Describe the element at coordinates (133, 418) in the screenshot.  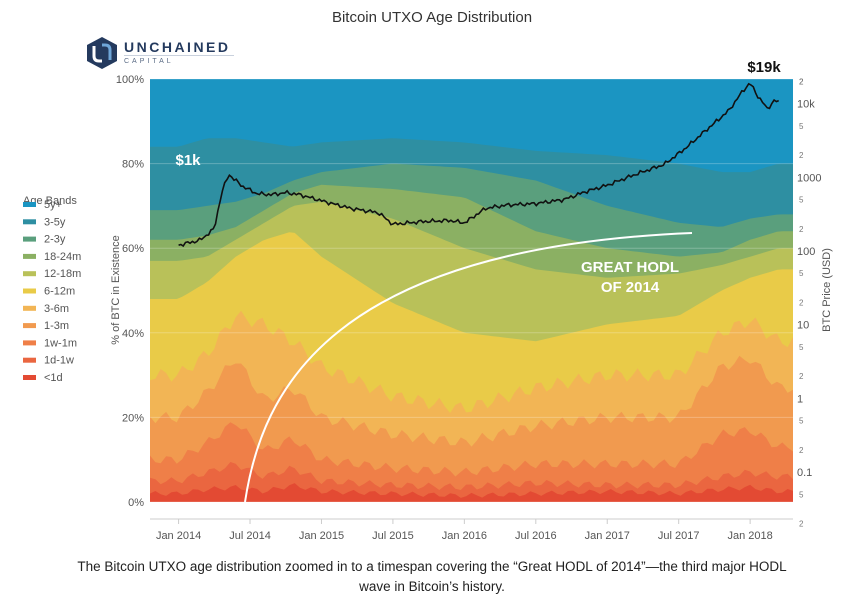
I see `y-tick-label: 20%` at that location.